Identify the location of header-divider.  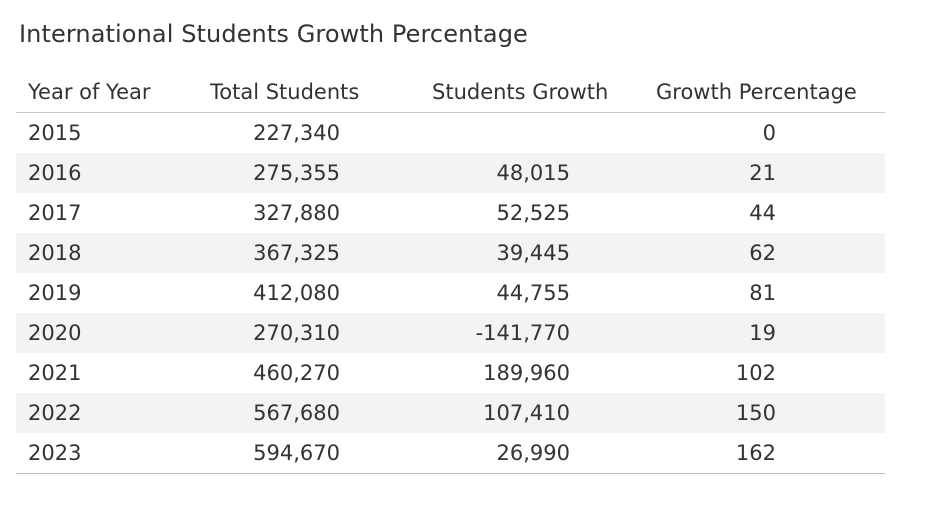
(450, 112).